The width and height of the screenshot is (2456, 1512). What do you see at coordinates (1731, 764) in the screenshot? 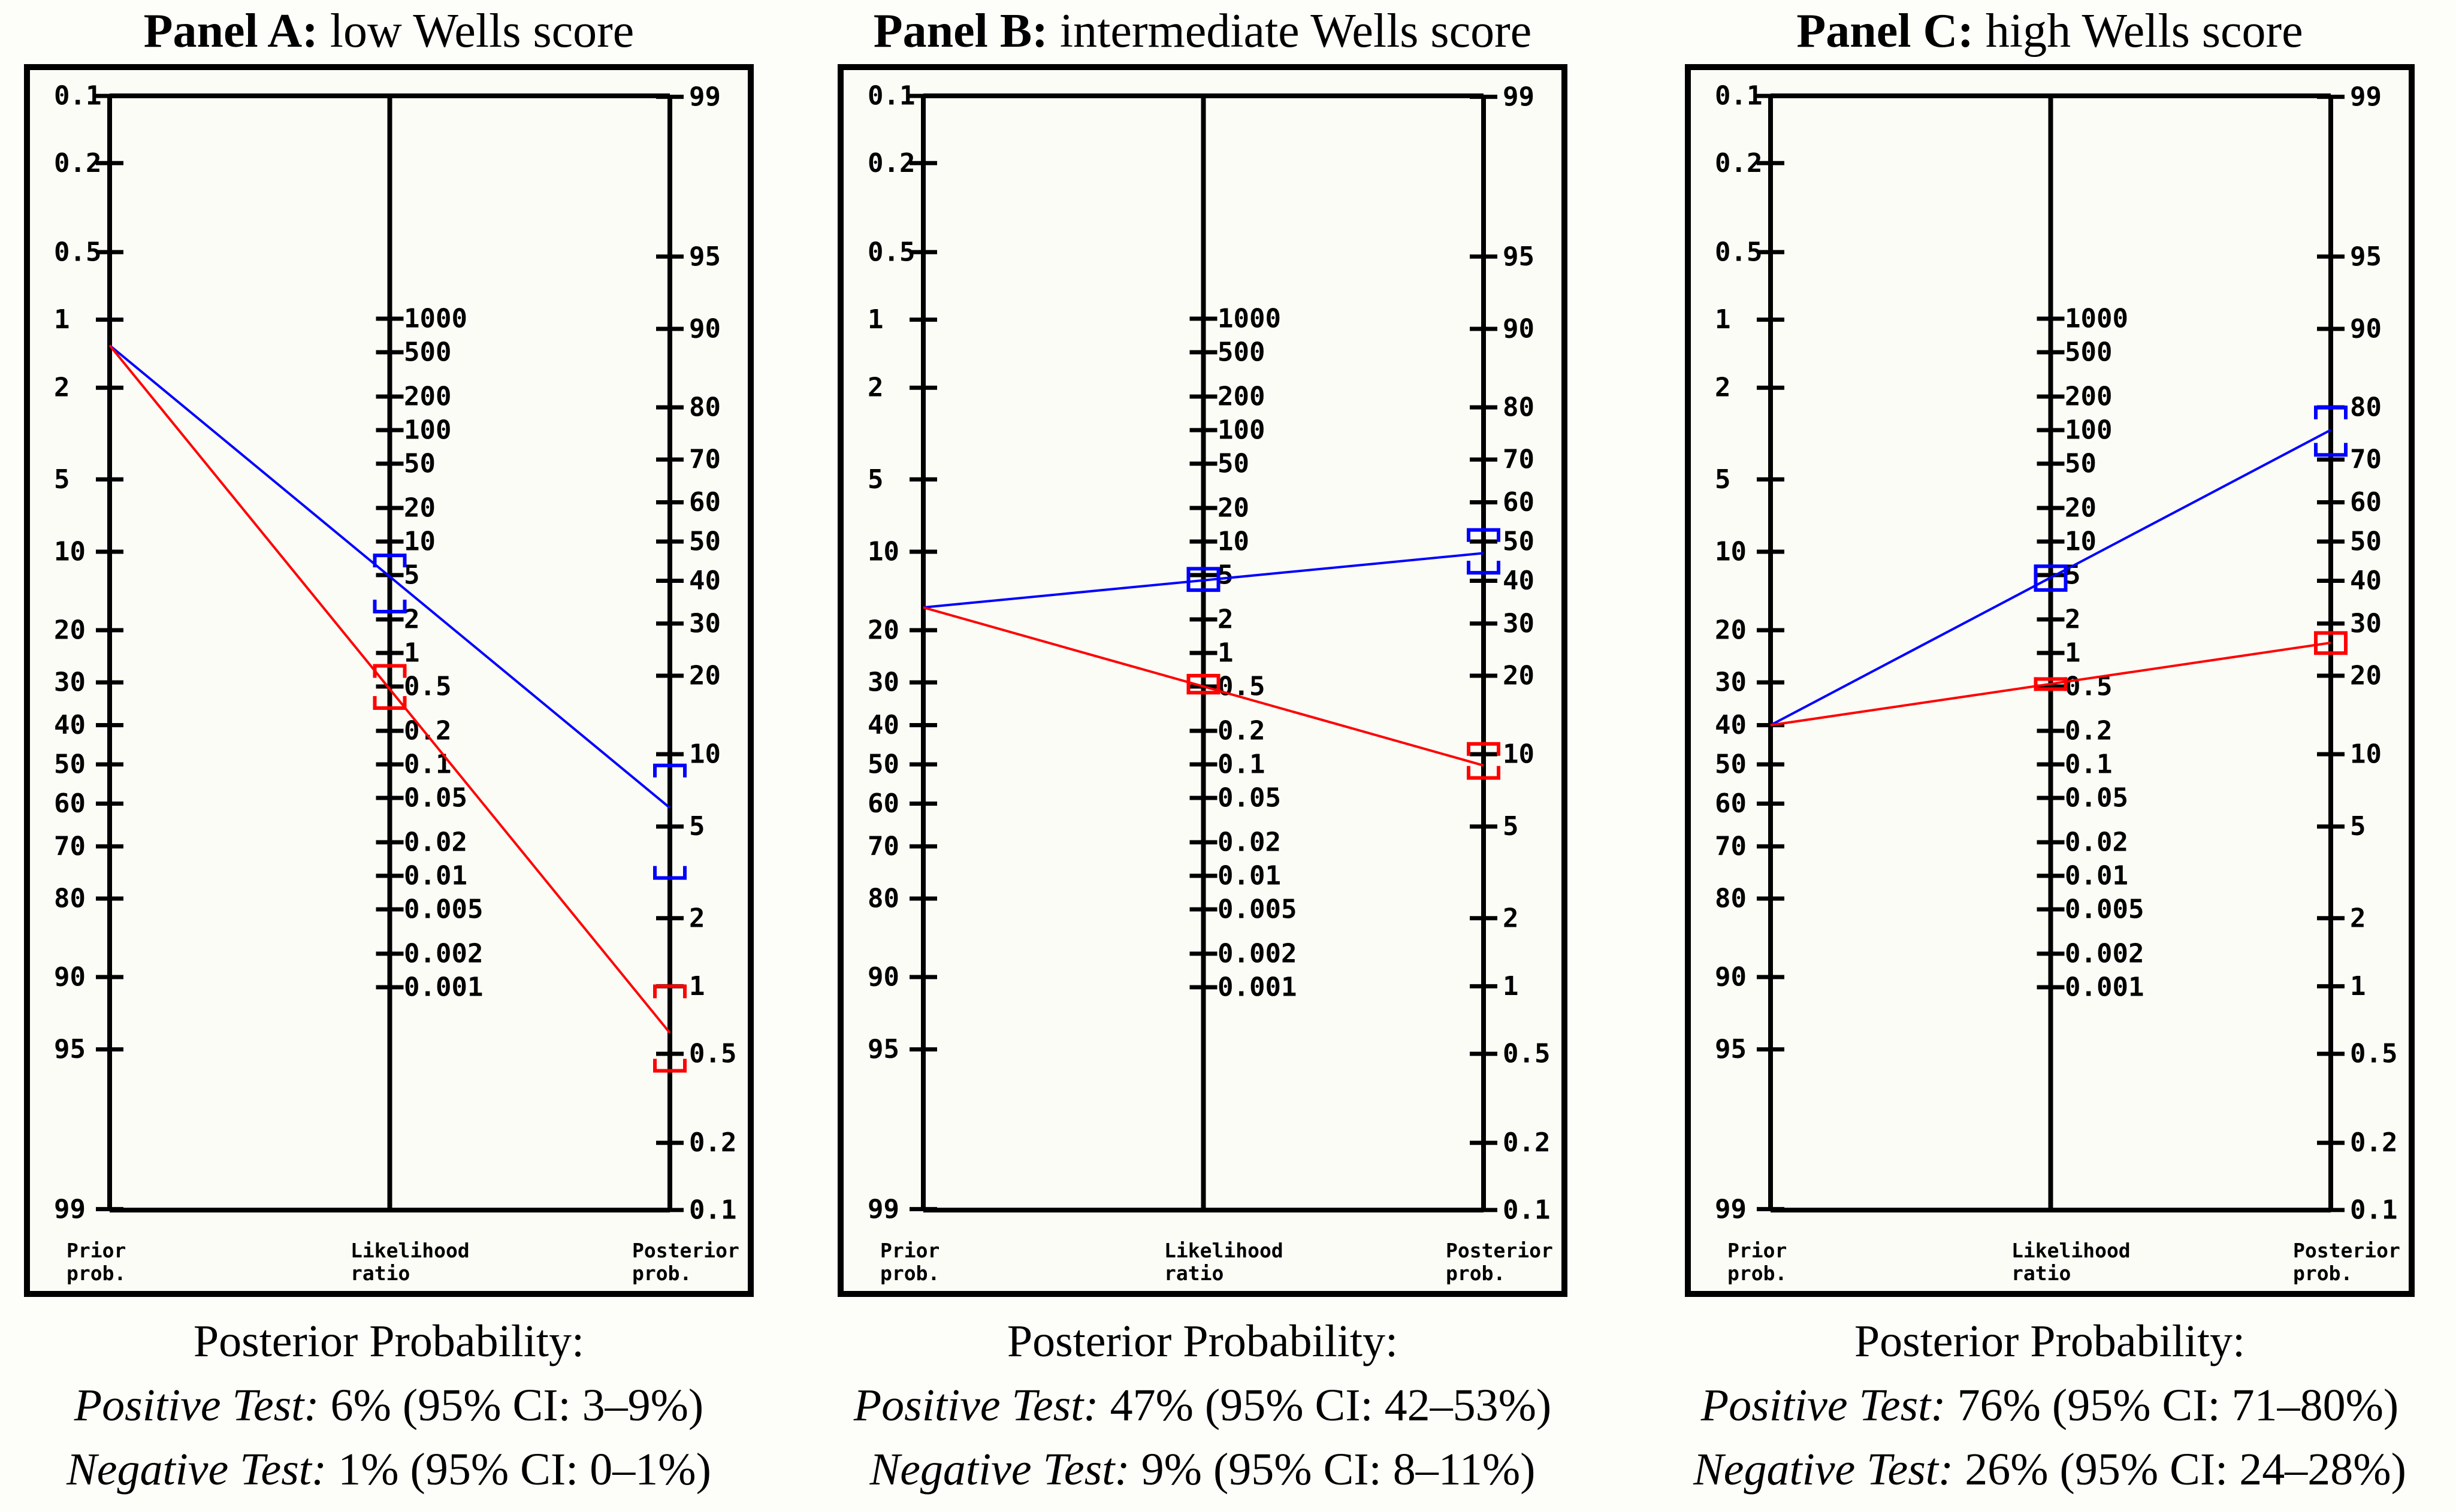
I see `prior-tick-label: 50` at bounding box center [1731, 764].